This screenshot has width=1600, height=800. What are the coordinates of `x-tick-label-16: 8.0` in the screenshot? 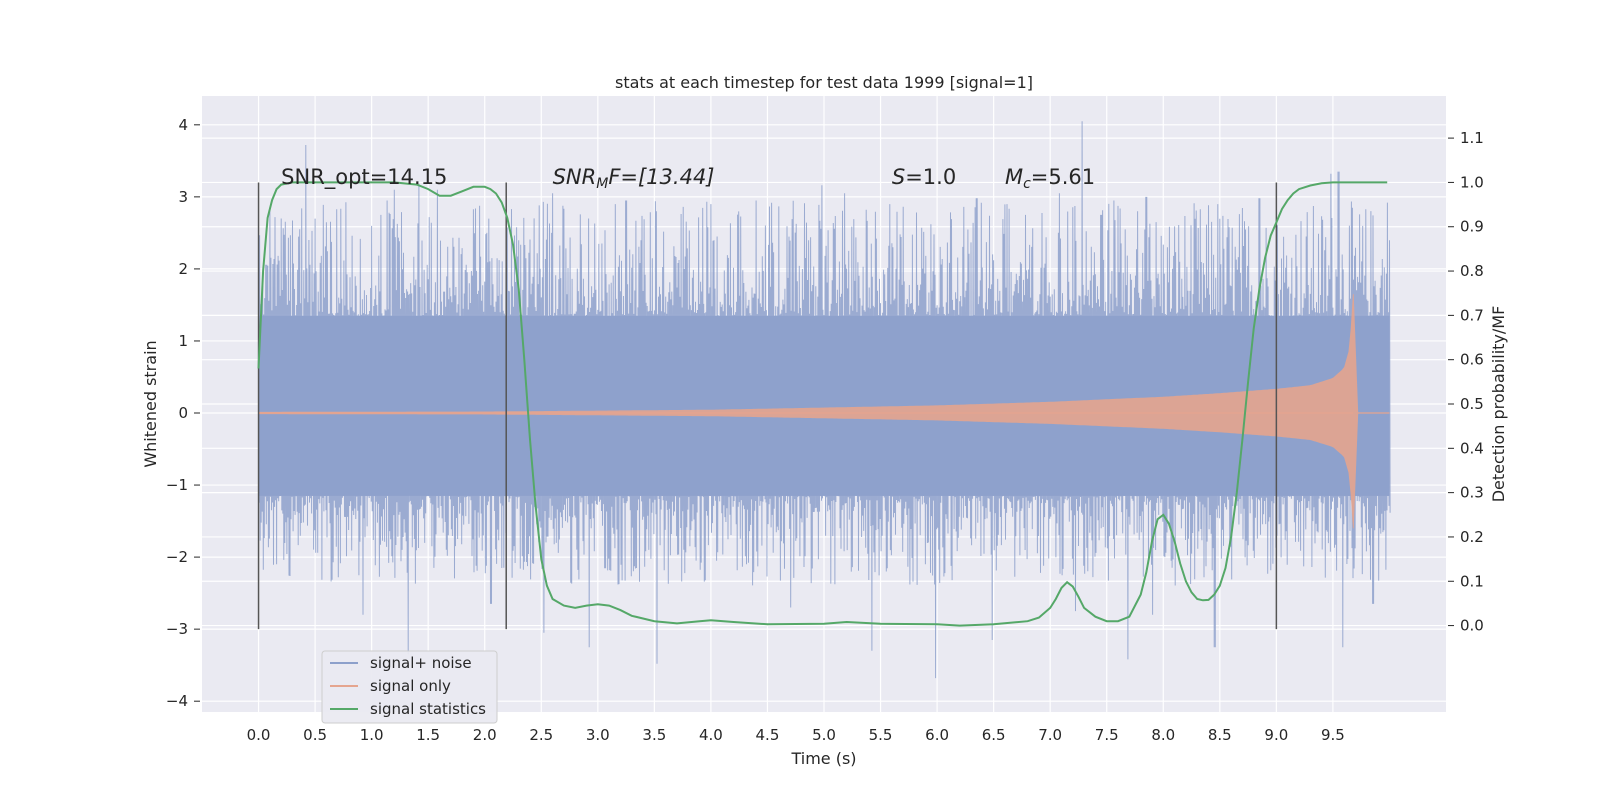 It's located at (1163, 735).